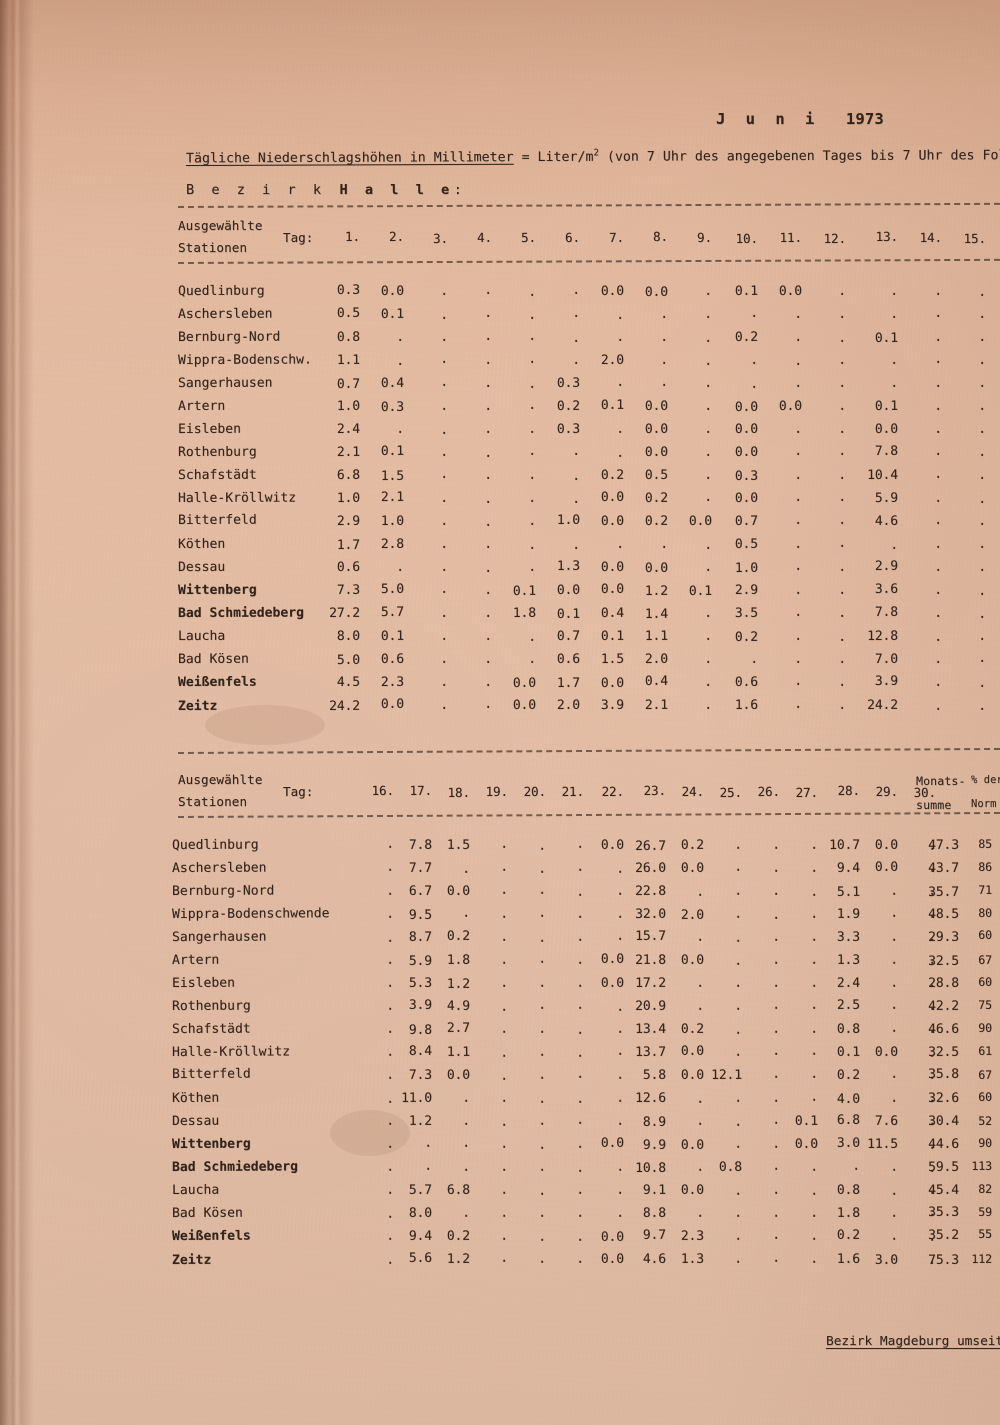 The height and width of the screenshot is (1425, 1000). What do you see at coordinates (420, 1259) in the screenshot?
I see `measurement-cell: 5.6` at bounding box center [420, 1259].